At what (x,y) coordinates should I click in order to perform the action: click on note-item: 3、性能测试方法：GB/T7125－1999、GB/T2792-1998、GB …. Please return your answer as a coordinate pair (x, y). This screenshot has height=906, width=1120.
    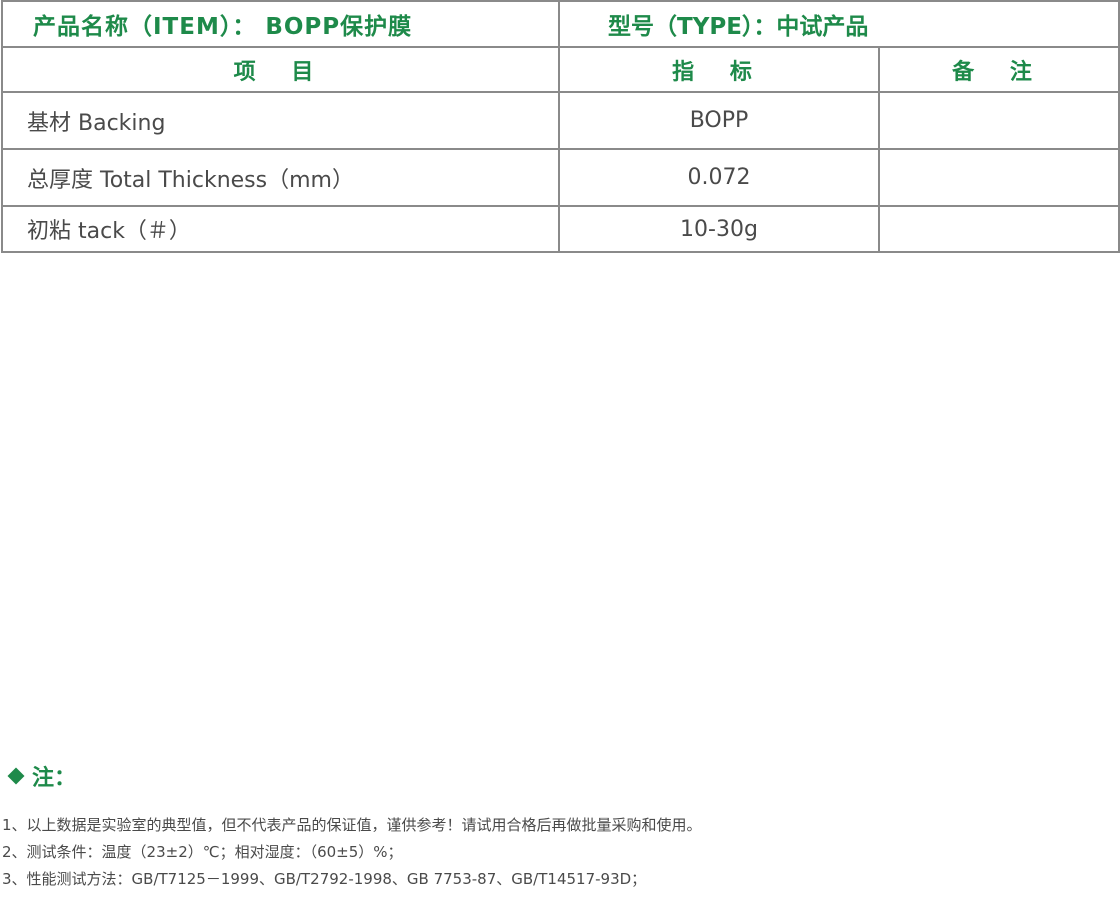
    Looking at the image, I should click on (324, 879).